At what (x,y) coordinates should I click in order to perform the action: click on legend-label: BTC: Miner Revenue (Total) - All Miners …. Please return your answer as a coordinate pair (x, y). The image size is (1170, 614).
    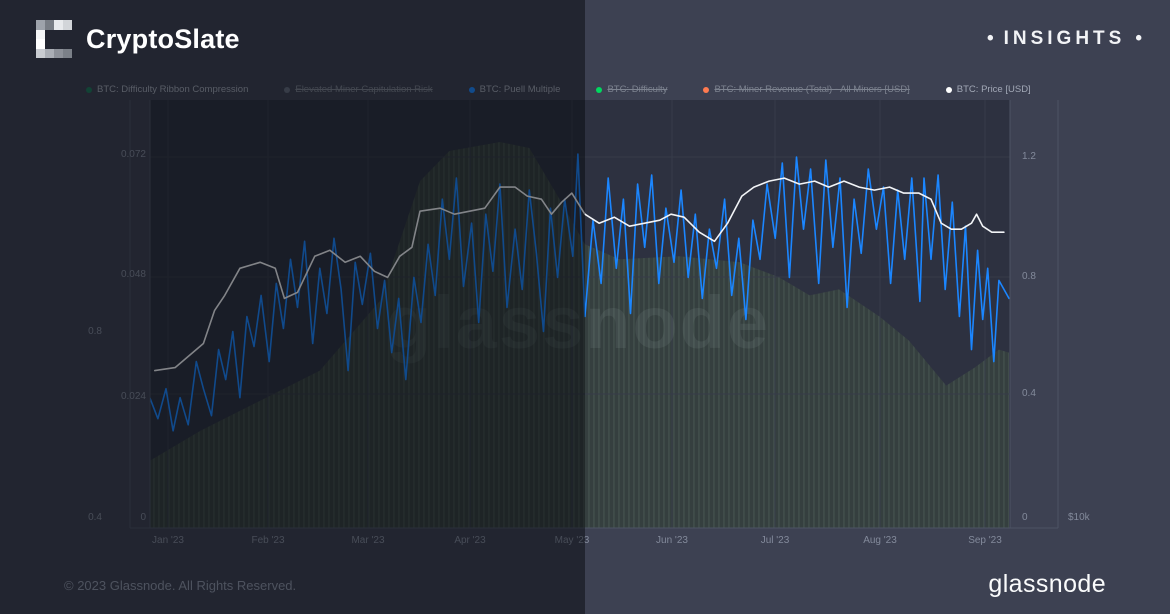
    Looking at the image, I should click on (812, 89).